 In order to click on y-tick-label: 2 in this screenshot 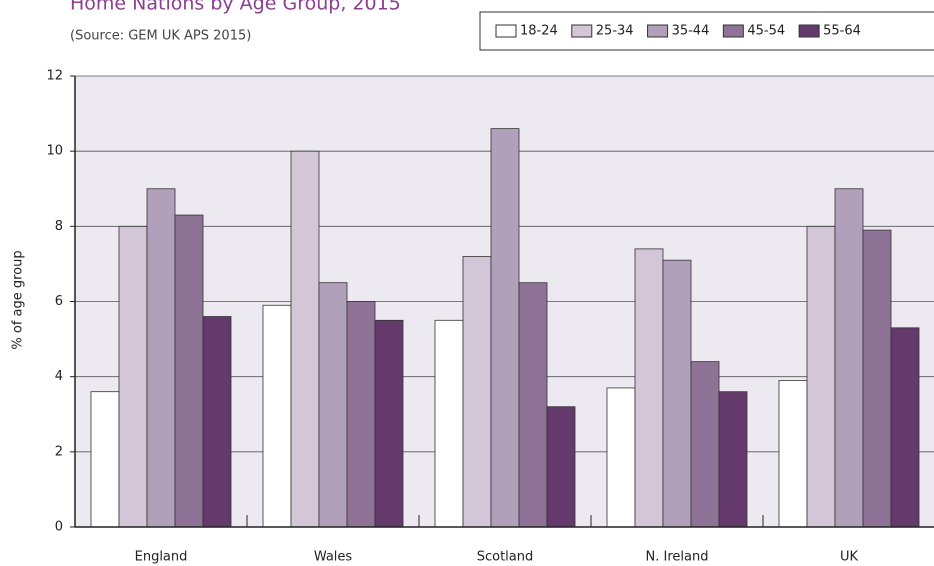, I will do `click(59, 451)`.